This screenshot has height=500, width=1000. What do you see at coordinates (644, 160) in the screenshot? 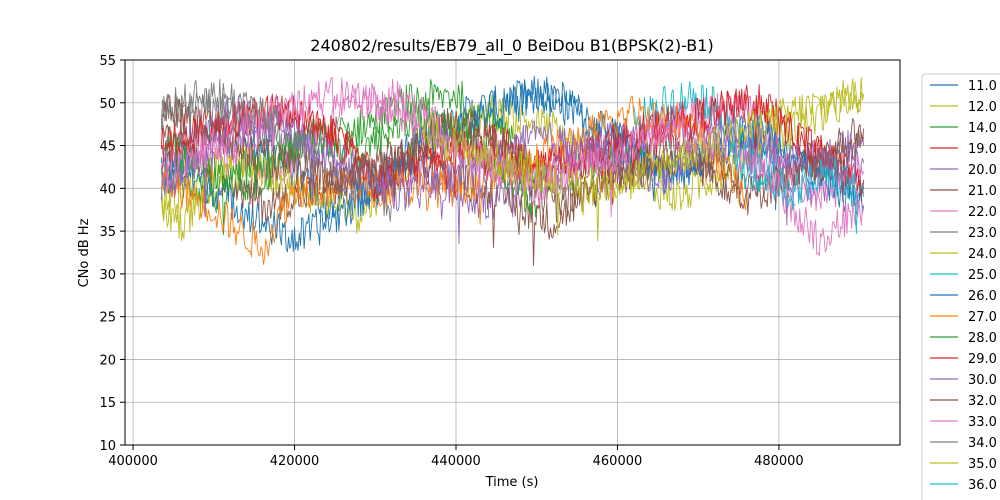
I see `series-line-35.0` at bounding box center [644, 160].